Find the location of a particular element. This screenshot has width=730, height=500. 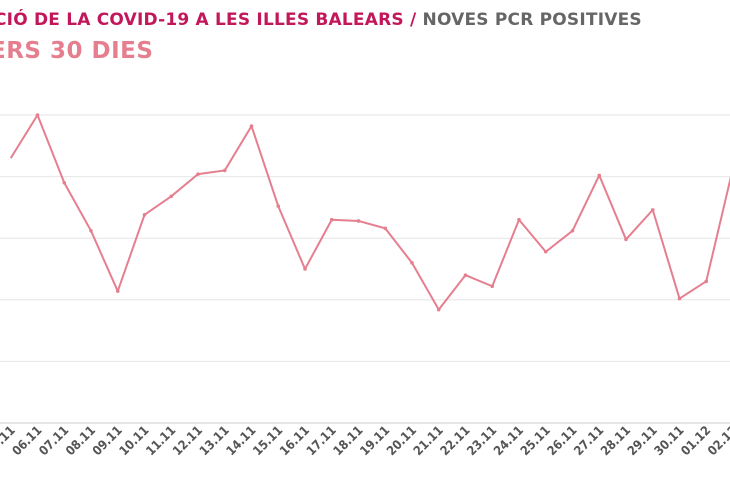

data-point-25.11 is located at coordinates (545, 251).